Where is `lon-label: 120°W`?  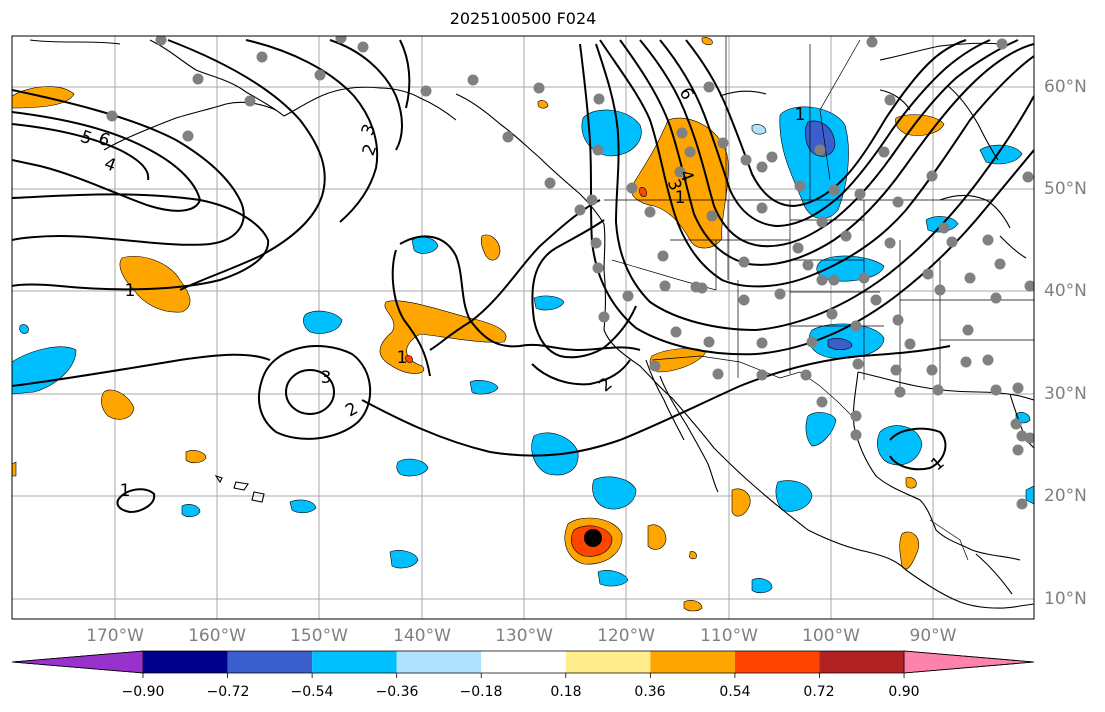 lon-label: 120°W is located at coordinates (626, 636).